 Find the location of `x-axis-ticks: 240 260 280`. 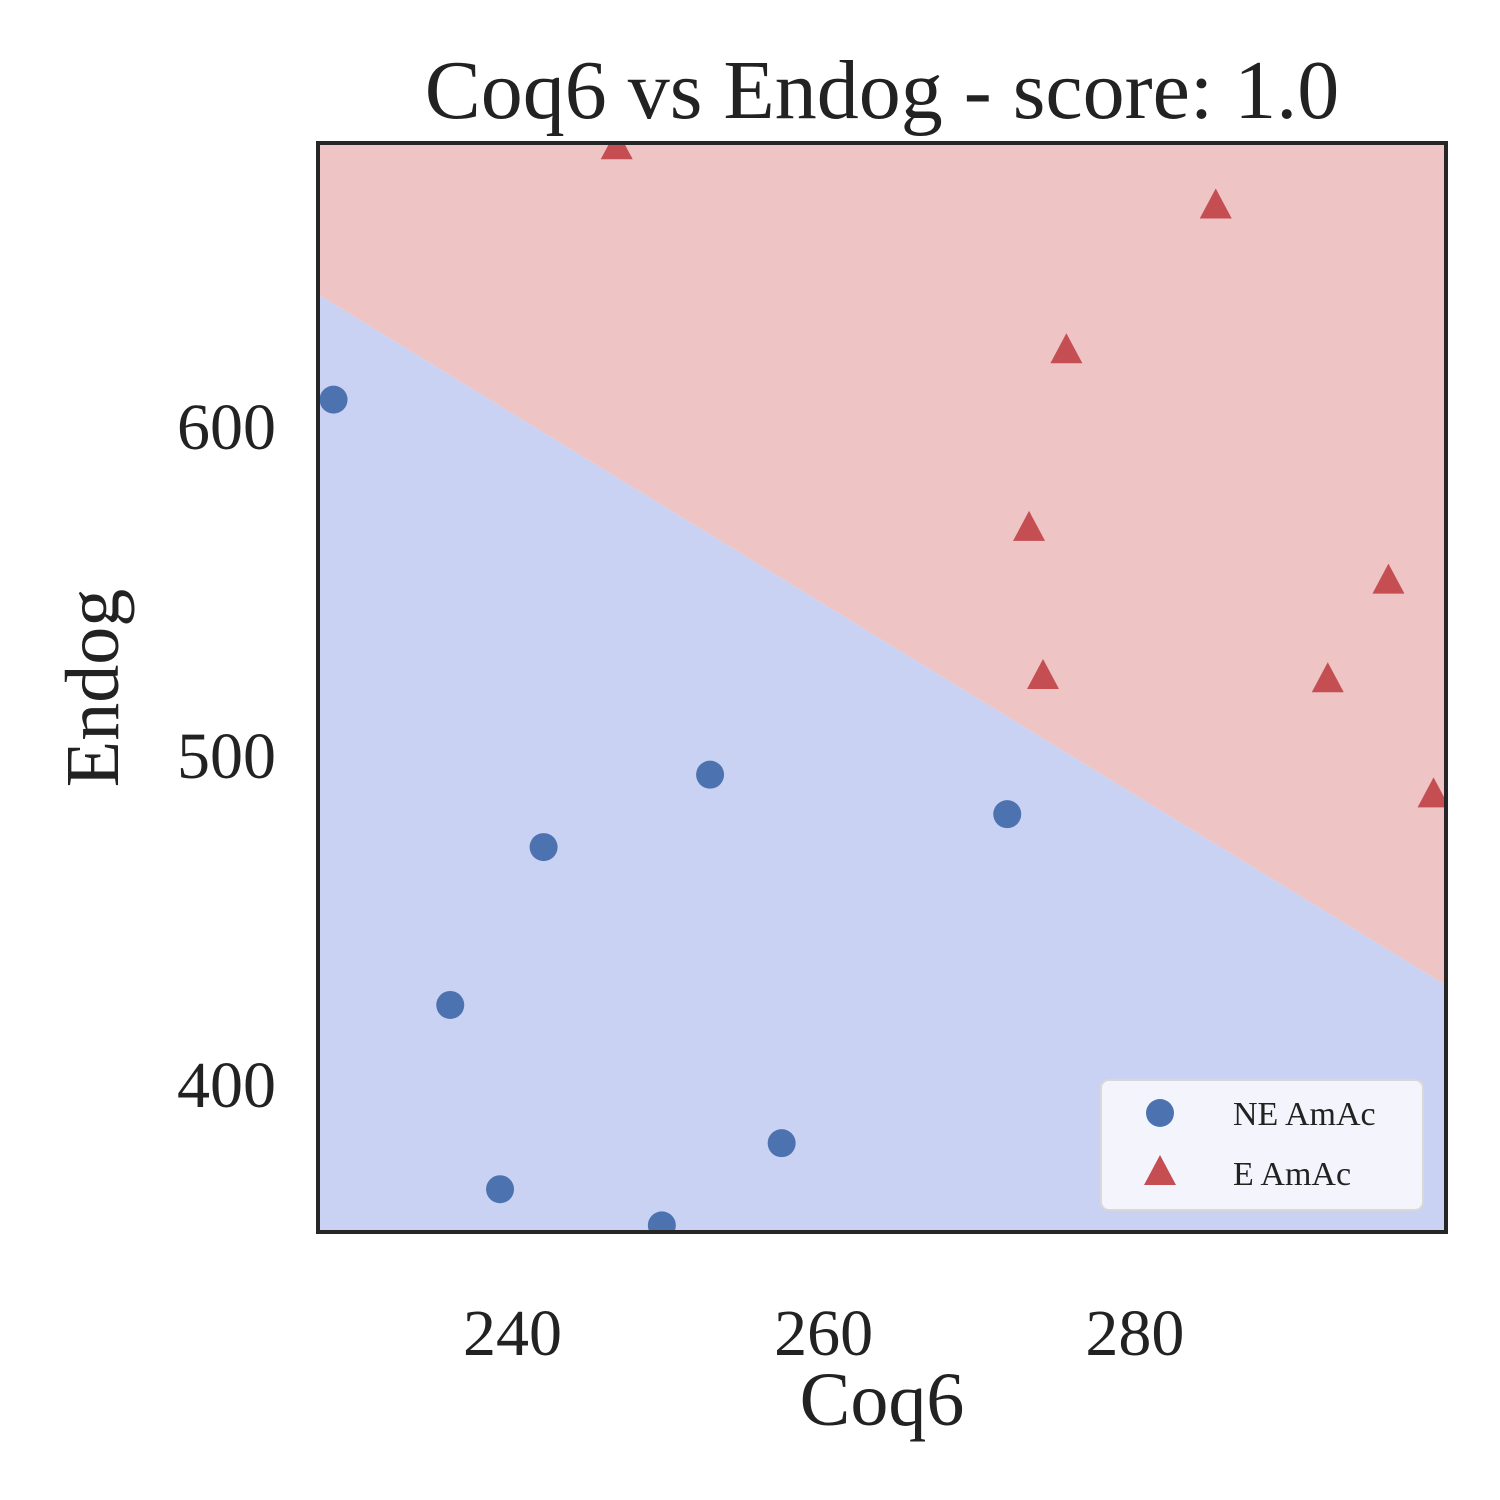

x-axis-ticks: 240 260 280 is located at coordinates (823, 1333).